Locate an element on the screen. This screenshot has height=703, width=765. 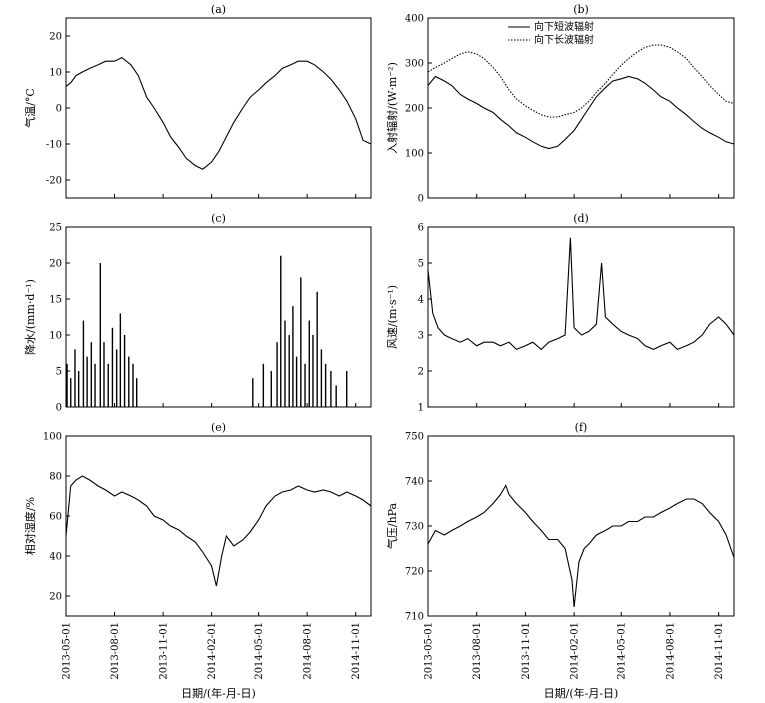
panel-label: (c) is located at coordinates (218, 218).